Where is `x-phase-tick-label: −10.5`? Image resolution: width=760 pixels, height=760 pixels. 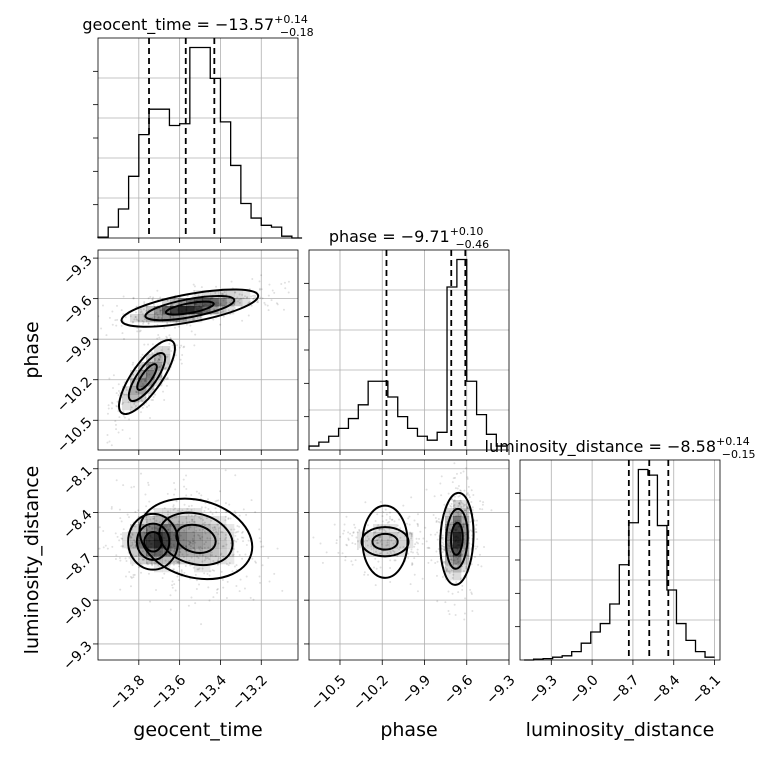
x-phase-tick-label: −10.5 is located at coordinates (329, 693).